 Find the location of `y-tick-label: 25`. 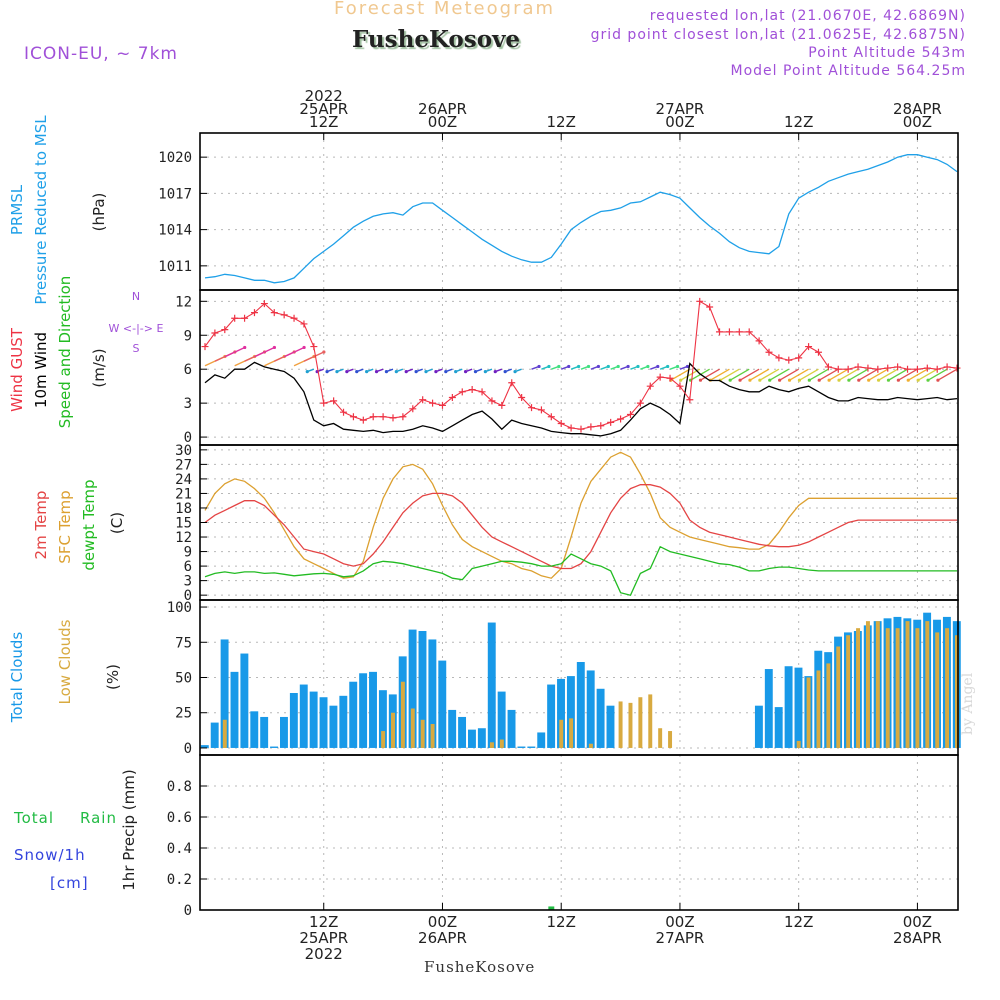

y-tick-label: 25 is located at coordinates (183, 714).